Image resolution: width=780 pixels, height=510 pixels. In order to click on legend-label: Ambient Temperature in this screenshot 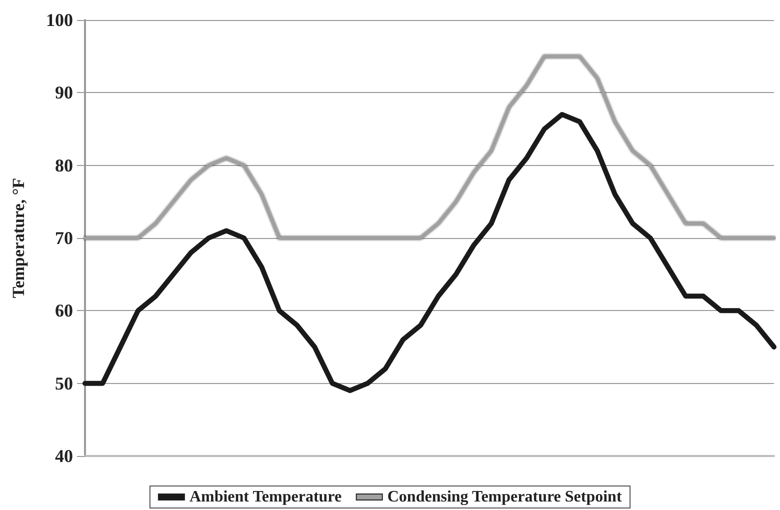, I will do `click(265, 497)`.